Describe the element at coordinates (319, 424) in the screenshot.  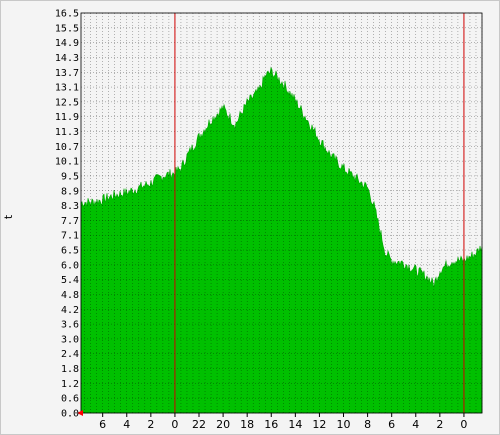
I see `x-tick-label: 12` at that location.